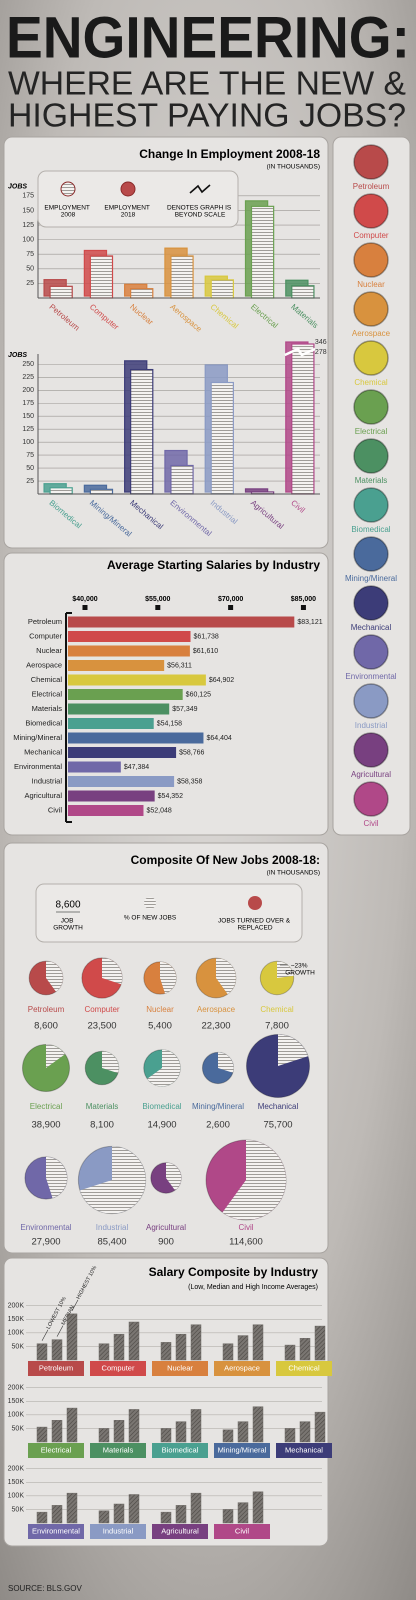 This screenshot has width=416, height=1600. What do you see at coordinates (191, 752) in the screenshot?
I see `data-label: $58,766` at bounding box center [191, 752].